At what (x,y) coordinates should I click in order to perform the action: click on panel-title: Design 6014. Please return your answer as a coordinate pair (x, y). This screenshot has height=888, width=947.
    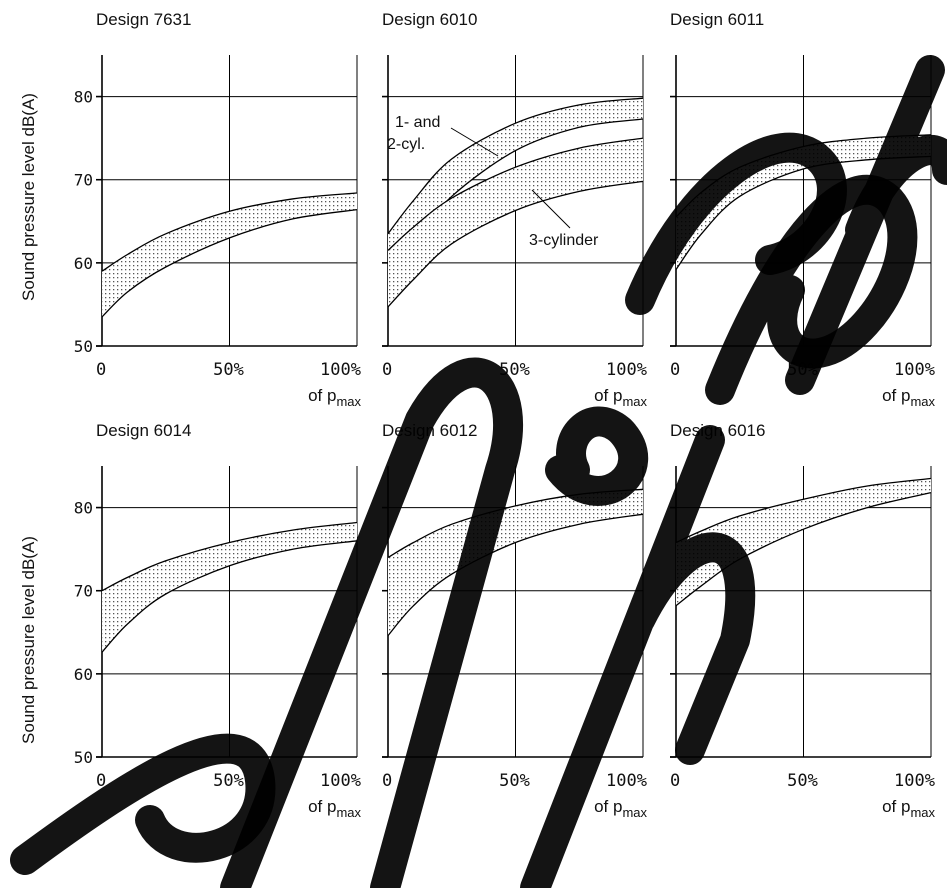
    Looking at the image, I should click on (143, 430).